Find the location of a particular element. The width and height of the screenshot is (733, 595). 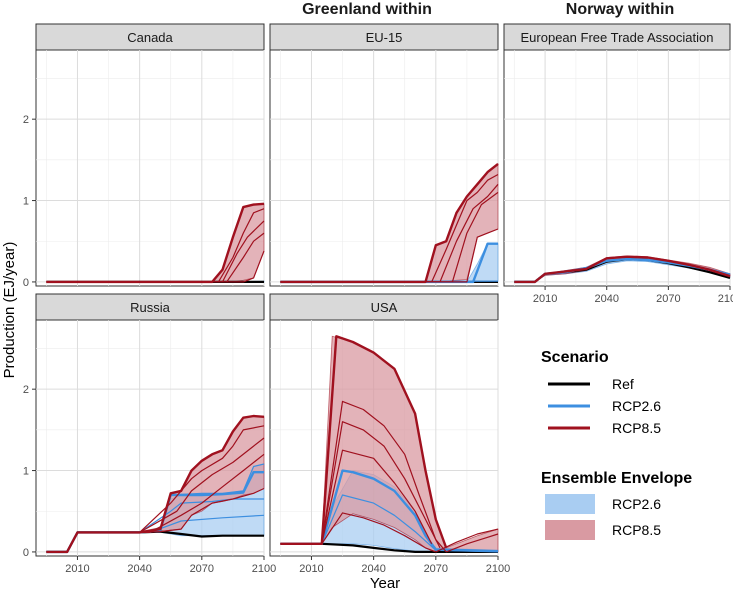

strip-title: EU-15 is located at coordinates (384, 37).